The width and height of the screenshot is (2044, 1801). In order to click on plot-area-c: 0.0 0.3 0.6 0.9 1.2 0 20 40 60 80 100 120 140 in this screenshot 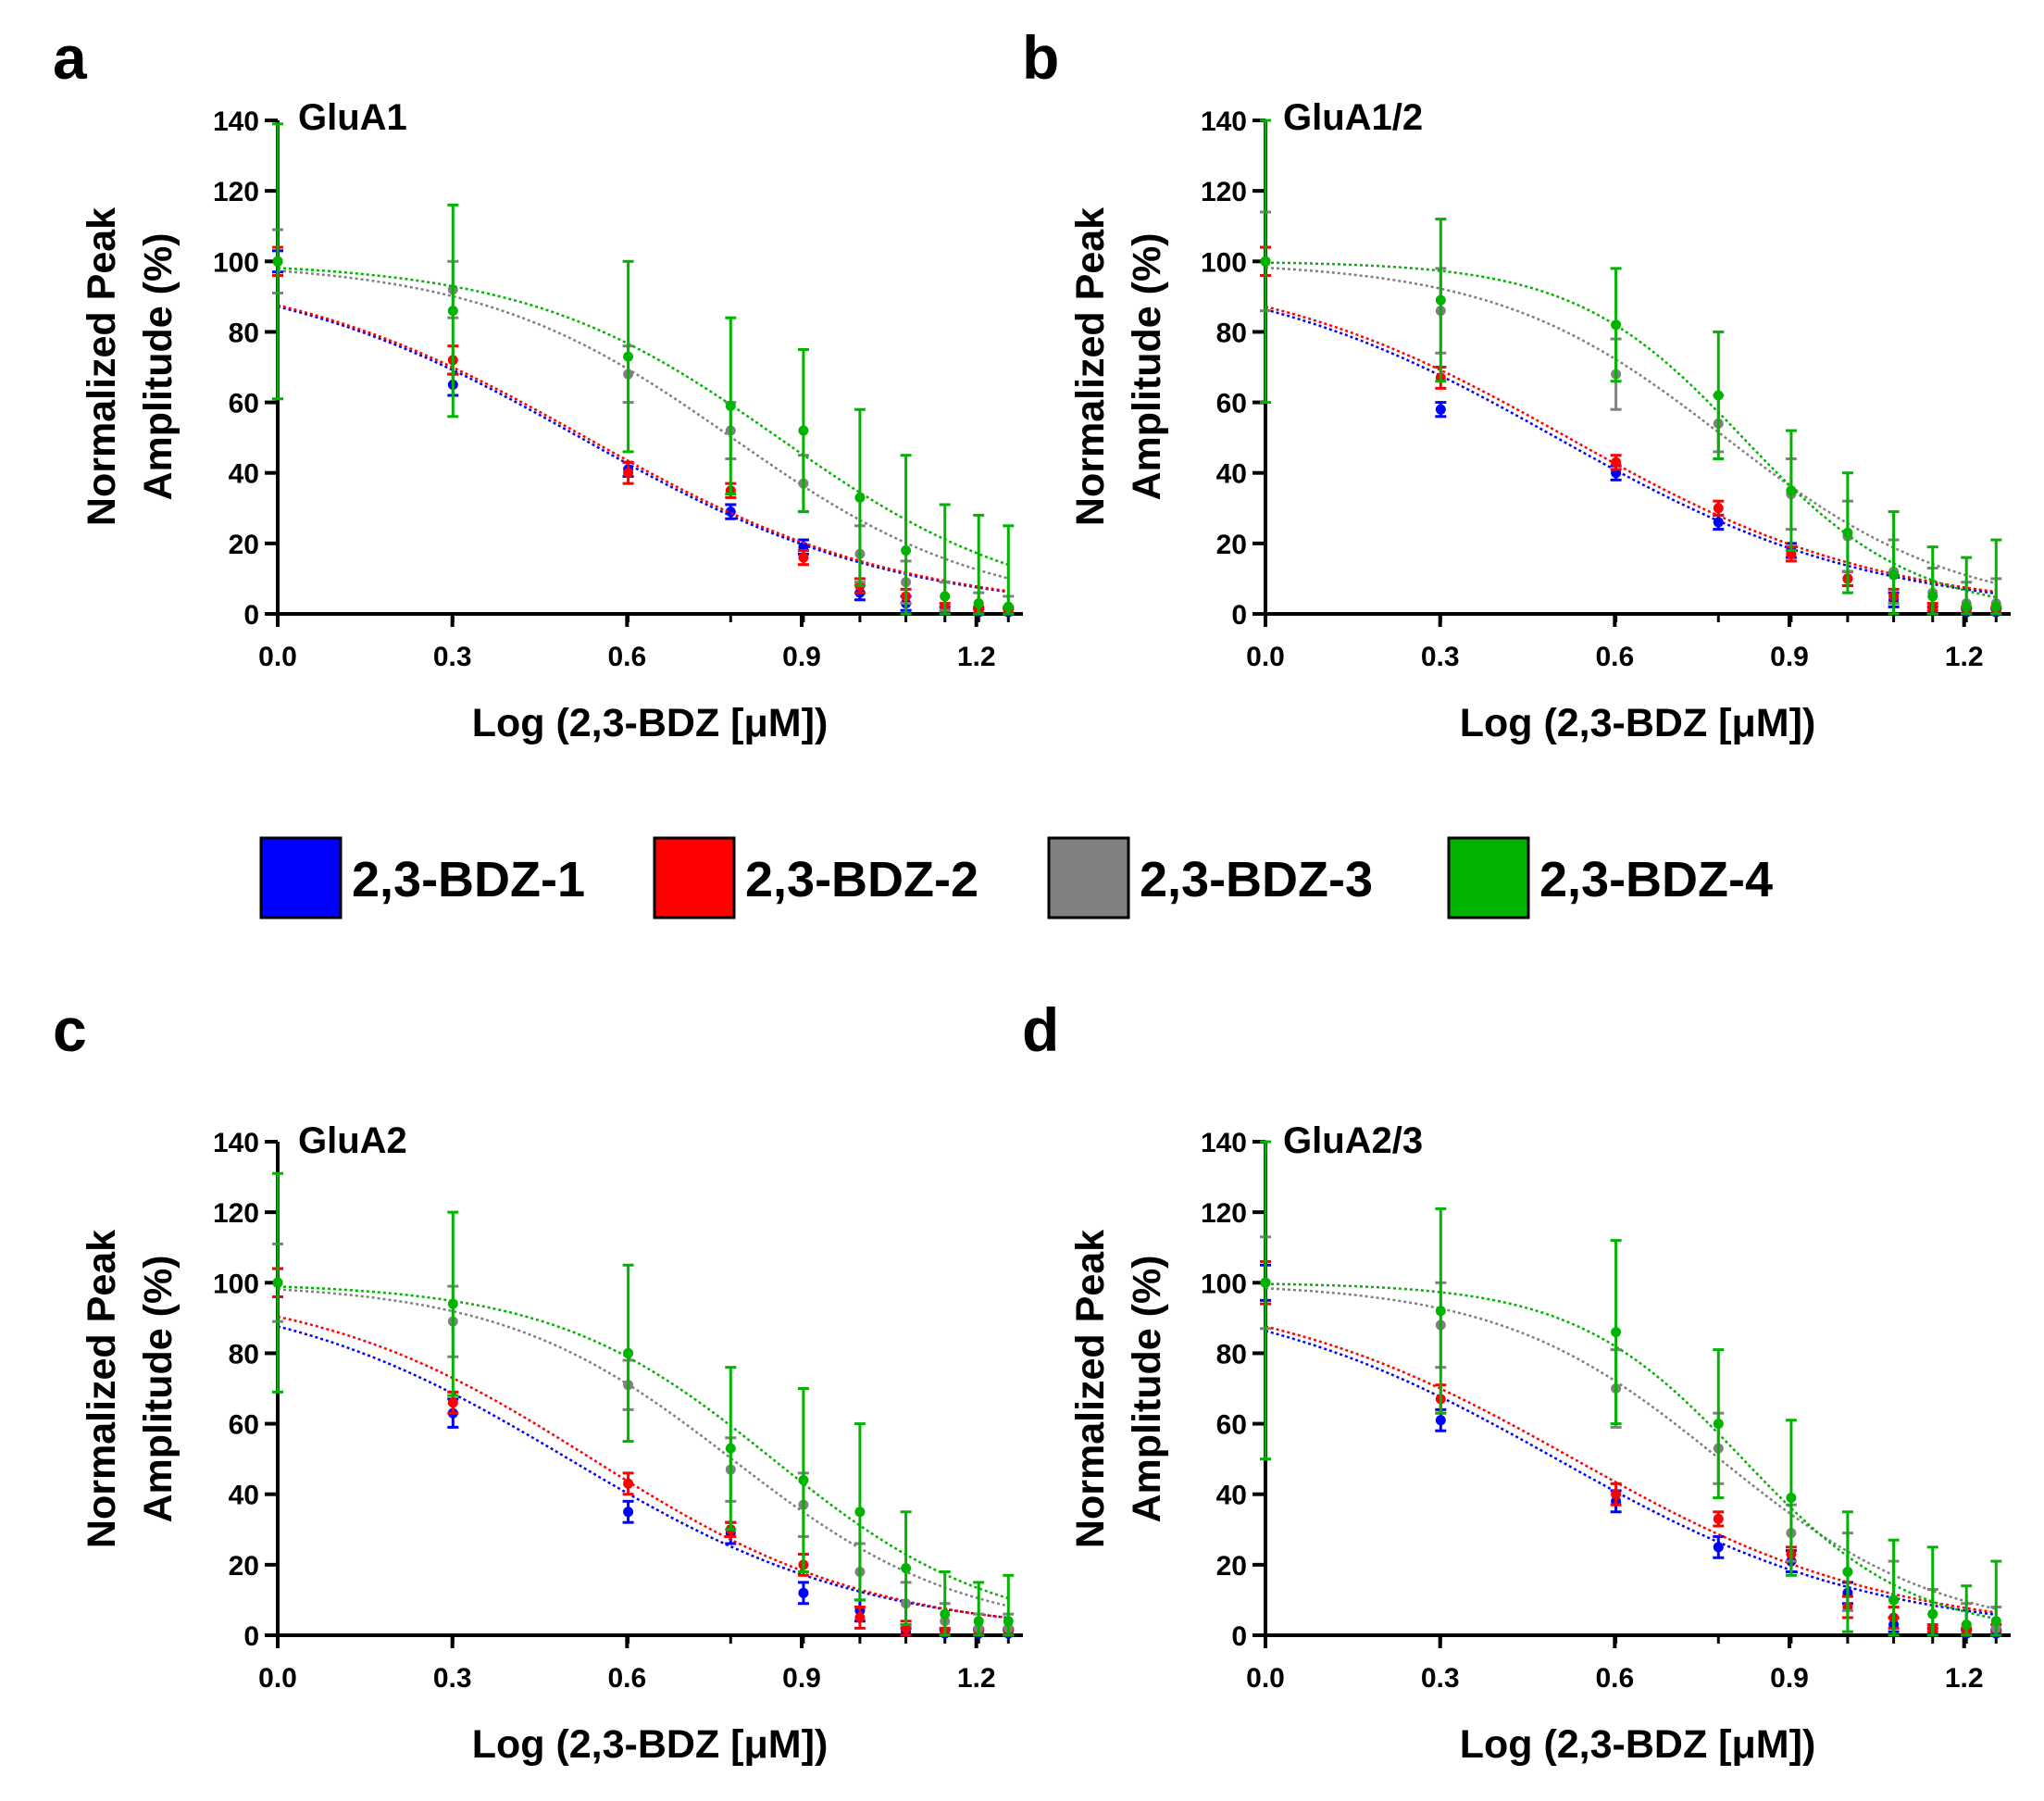, I will do `click(618, 1411)`.